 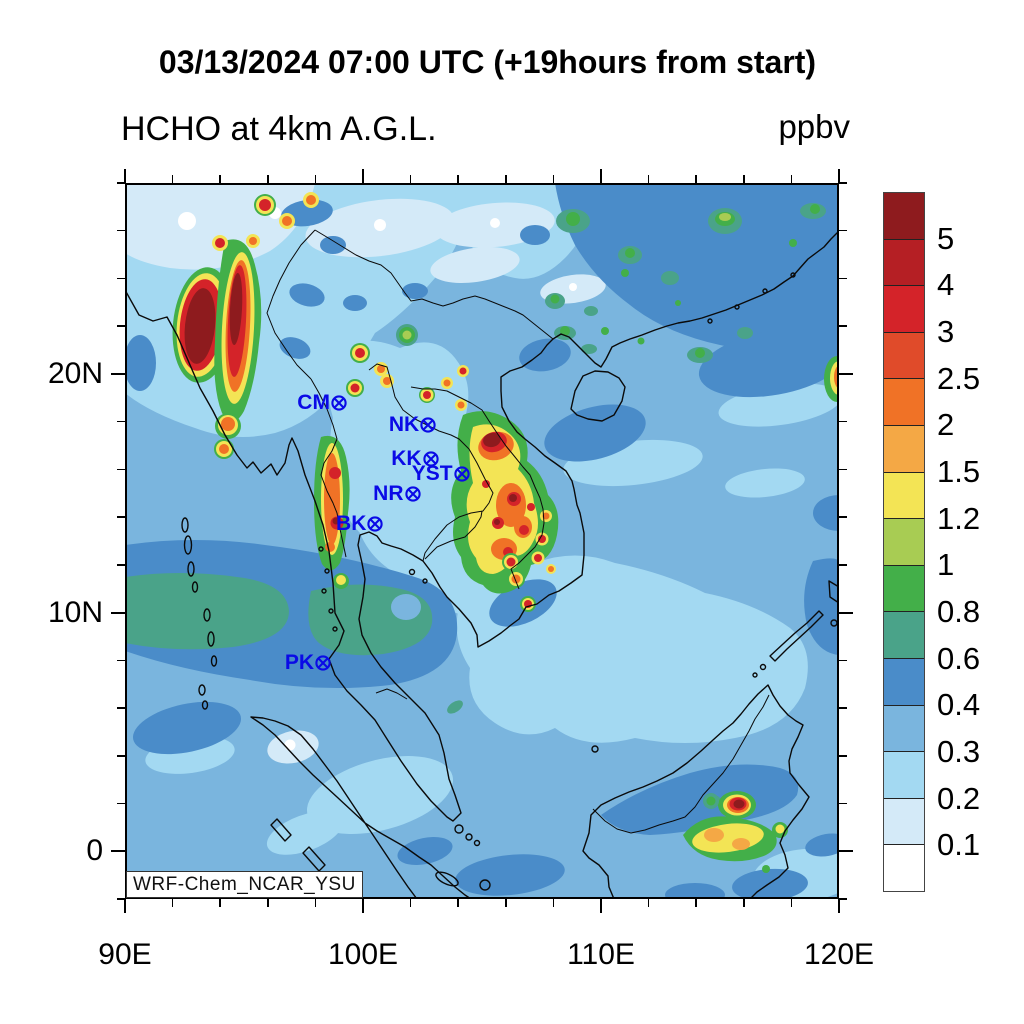 What do you see at coordinates (279, 129) in the screenshot?
I see `plot-variable-title: HCHO at 4km A.G.L.` at bounding box center [279, 129].